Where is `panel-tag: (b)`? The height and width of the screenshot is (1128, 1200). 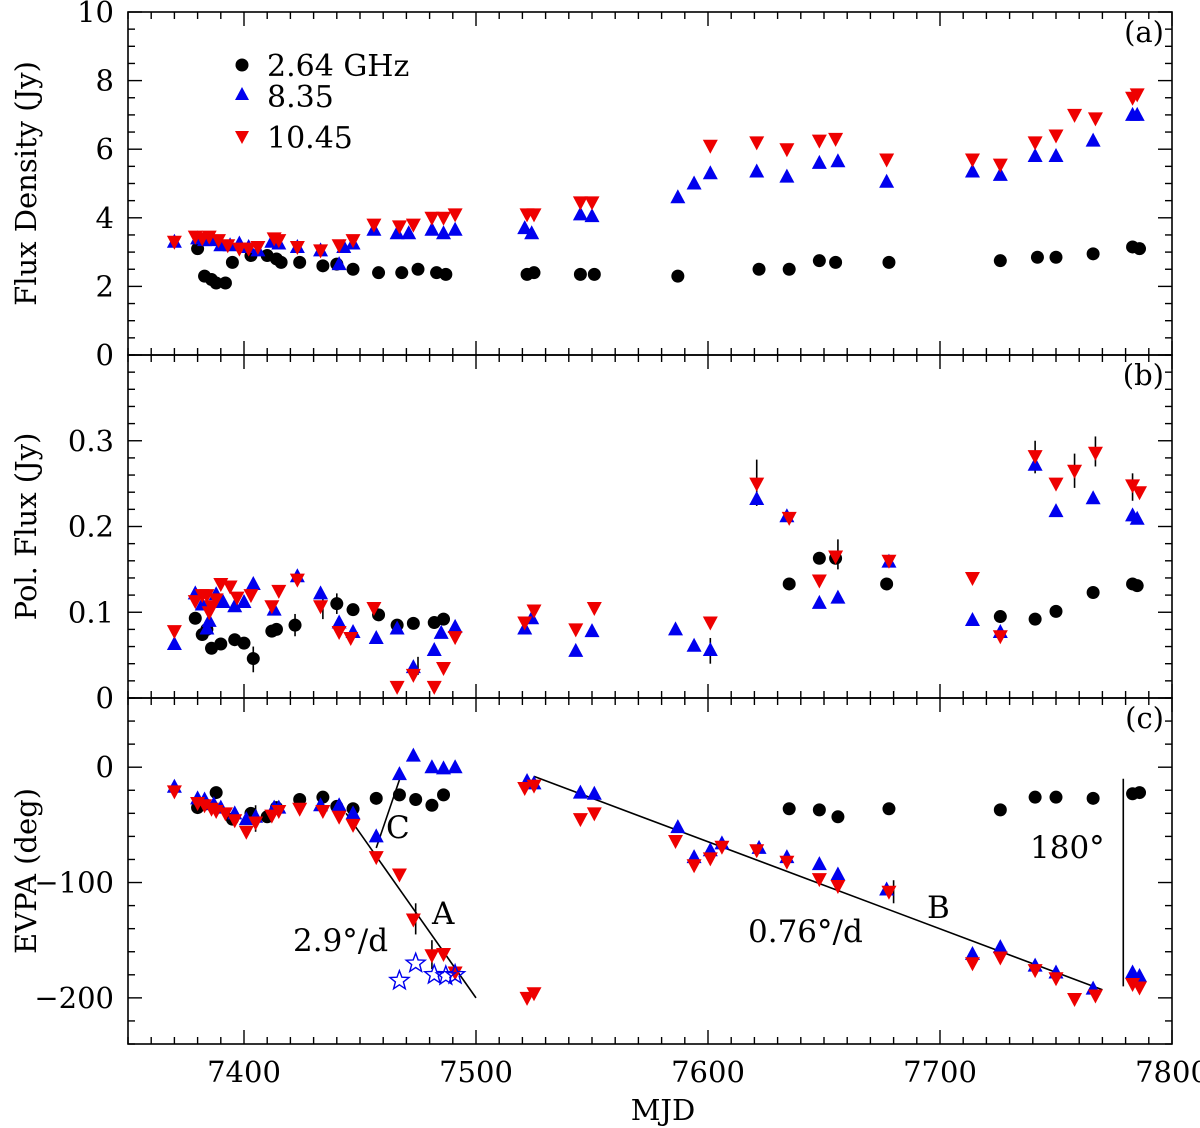
panel-tag: (b) is located at coordinates (1143, 375).